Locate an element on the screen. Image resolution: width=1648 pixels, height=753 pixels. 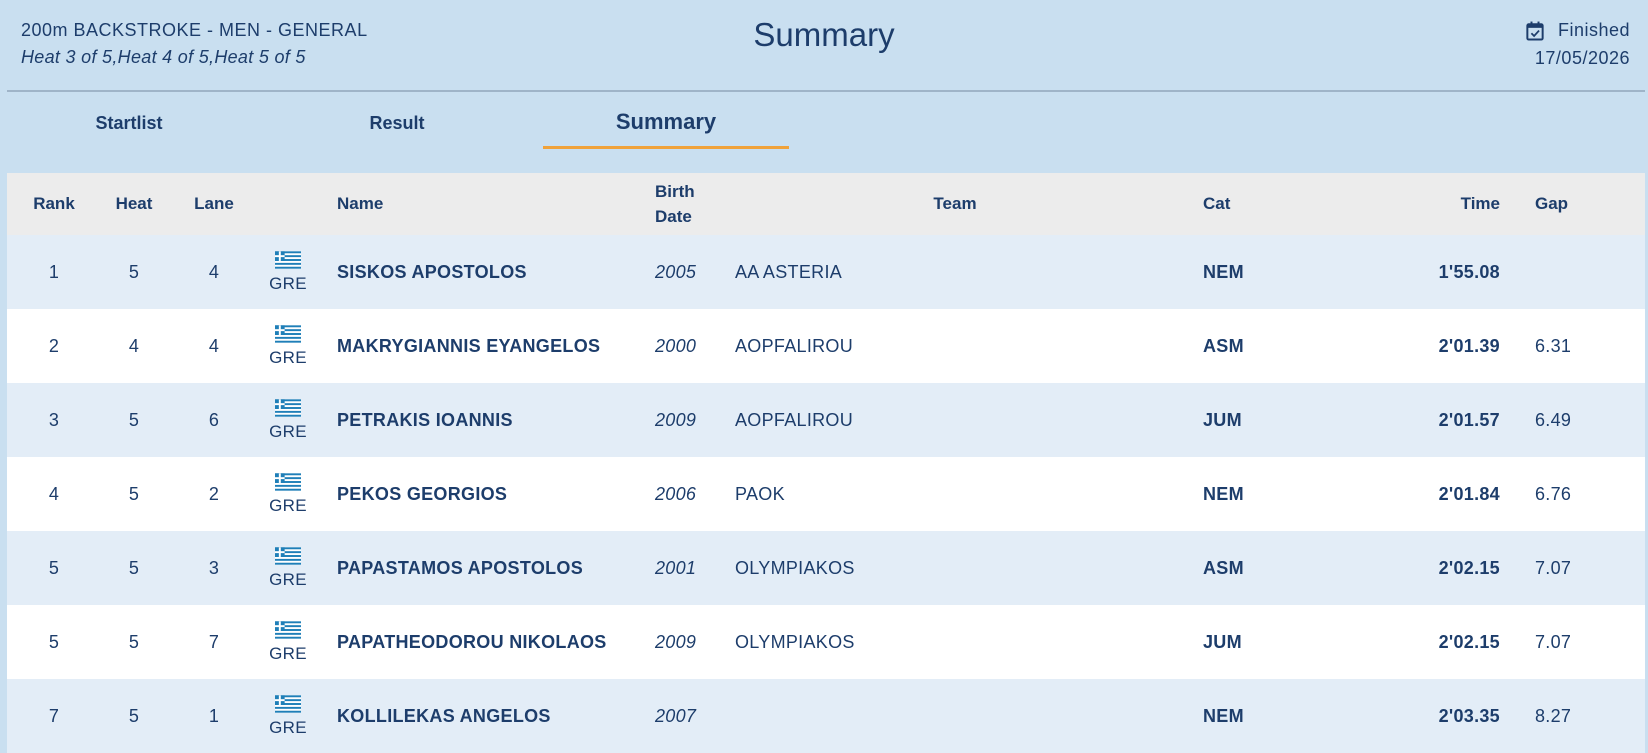
race-time: 2'01.84 is located at coordinates (1469, 493).